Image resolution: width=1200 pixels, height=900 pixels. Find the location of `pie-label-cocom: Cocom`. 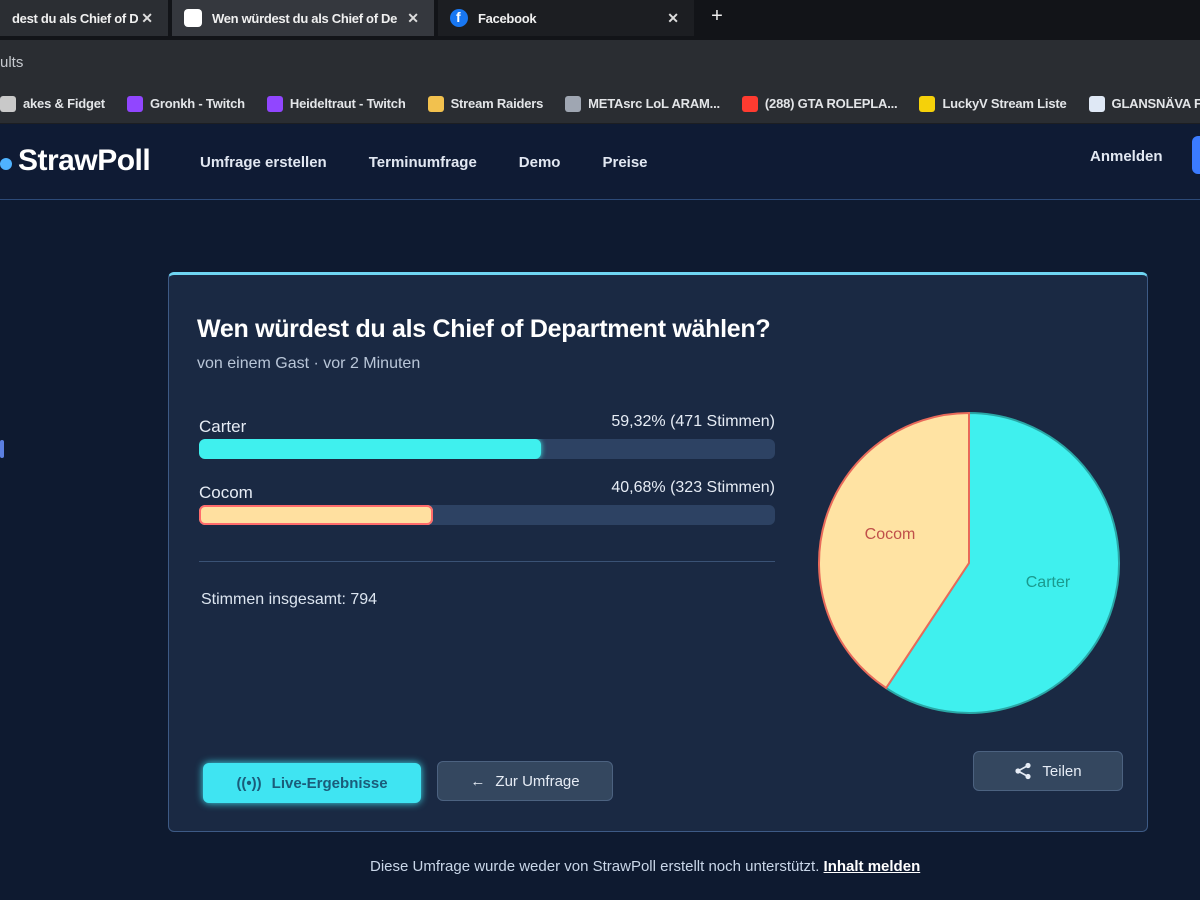

pie-label-cocom: Cocom is located at coordinates (890, 534).